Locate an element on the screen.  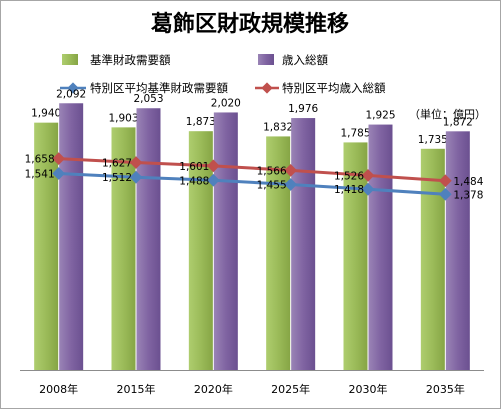
data-label-avg-base-demand-1: 1,512 is located at coordinates (117, 178).